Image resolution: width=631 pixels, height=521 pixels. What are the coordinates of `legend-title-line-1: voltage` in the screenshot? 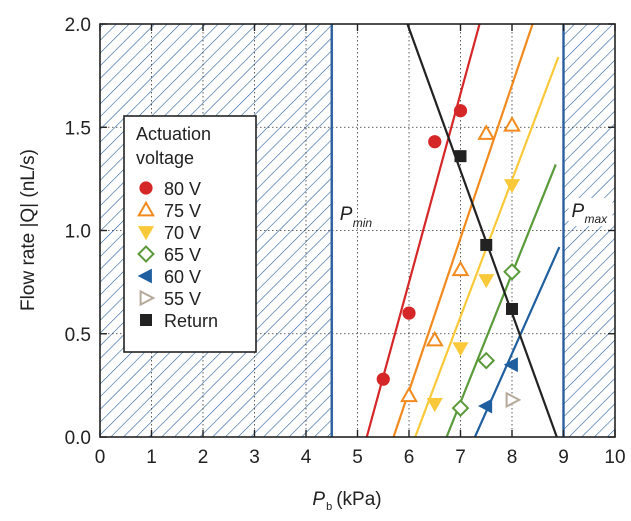 It's located at (165, 158).